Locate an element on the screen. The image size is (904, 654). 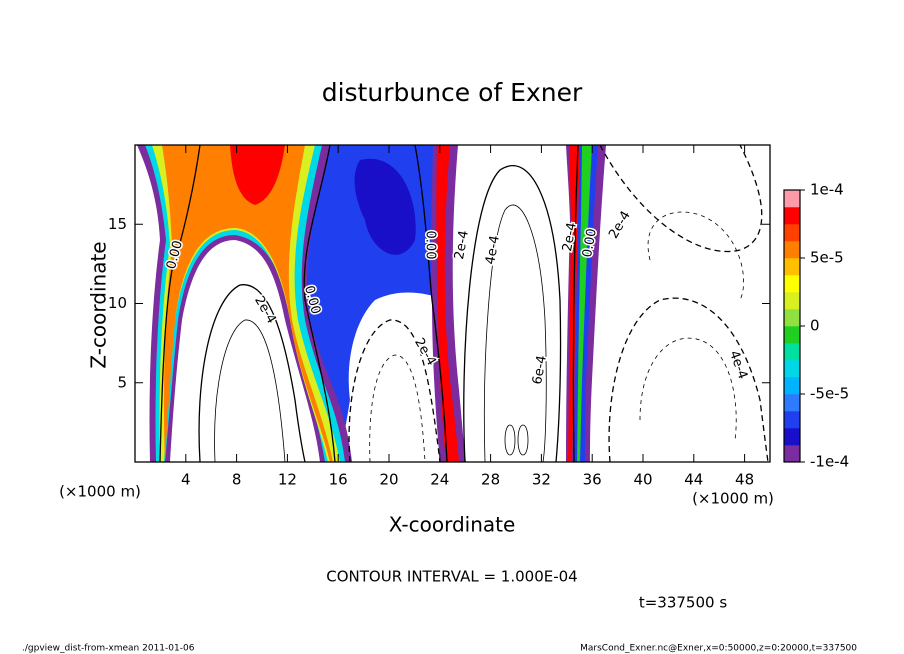
y-tick-label: 10 is located at coordinates (117, 303).